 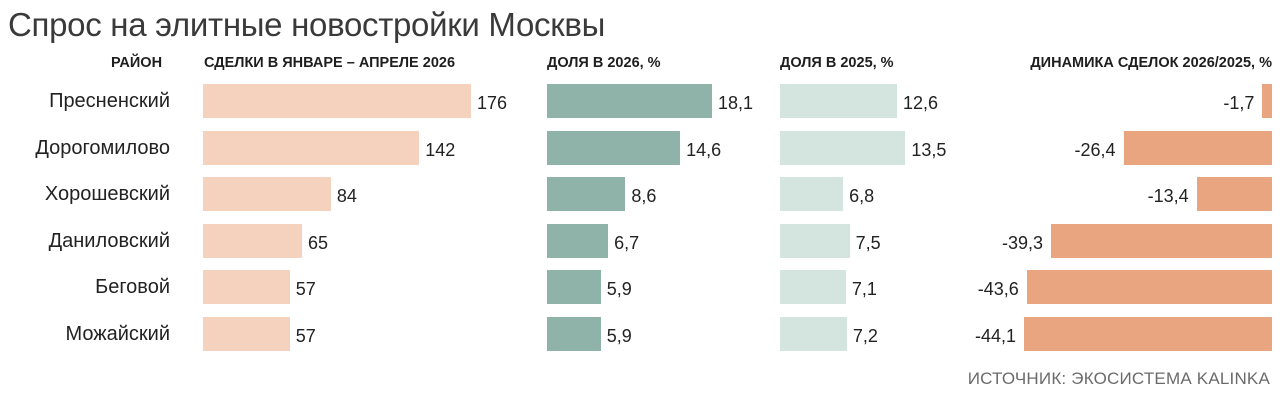 What do you see at coordinates (837, 63) in the screenshot?
I see `header-share-2025: ДОЛЯ В 2025, %` at bounding box center [837, 63].